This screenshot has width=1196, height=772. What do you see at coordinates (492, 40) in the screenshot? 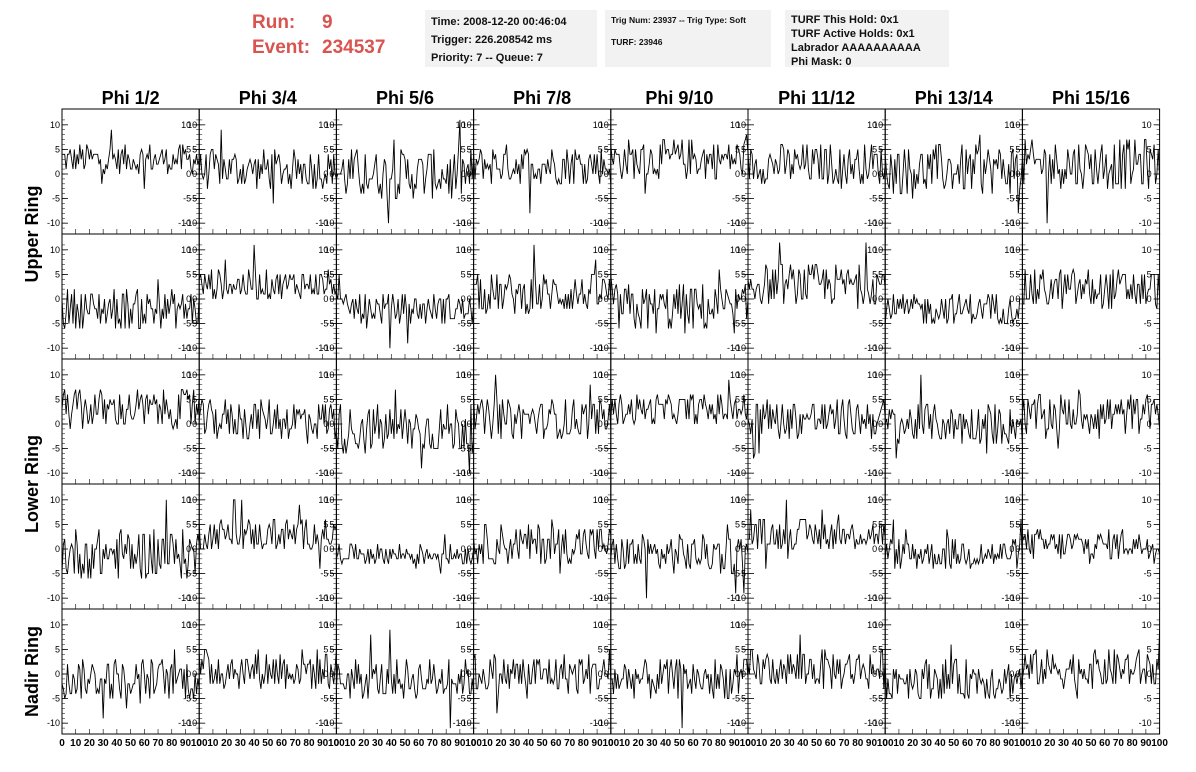
I see `trigger-text: Trigger: 226.208542 ms` at bounding box center [492, 40].